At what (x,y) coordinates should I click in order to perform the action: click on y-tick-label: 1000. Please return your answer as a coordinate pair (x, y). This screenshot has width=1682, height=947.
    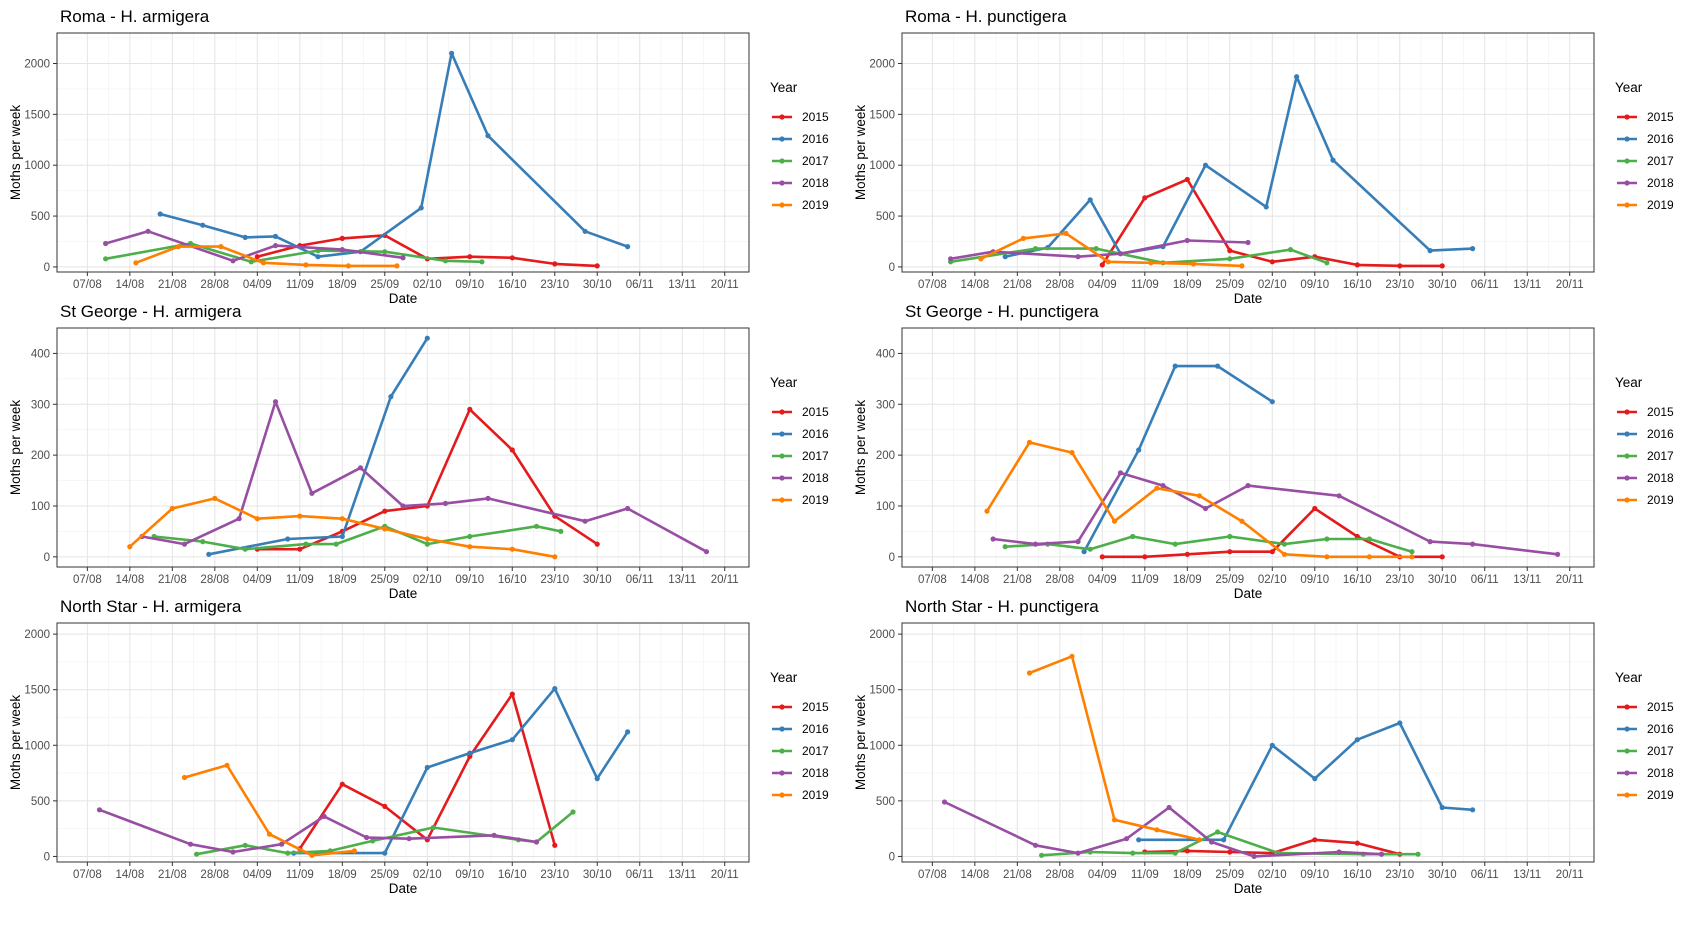
    Looking at the image, I should click on (37, 166).